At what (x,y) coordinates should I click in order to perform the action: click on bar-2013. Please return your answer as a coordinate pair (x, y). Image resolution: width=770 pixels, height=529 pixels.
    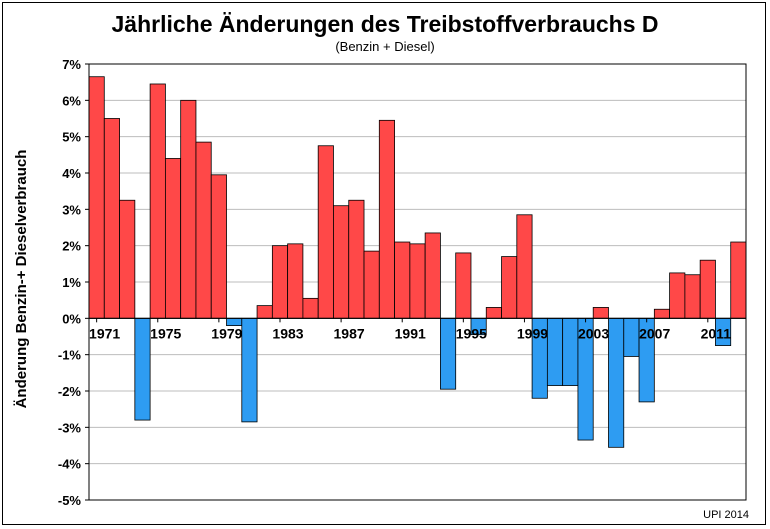
    Looking at the image, I should click on (738, 280).